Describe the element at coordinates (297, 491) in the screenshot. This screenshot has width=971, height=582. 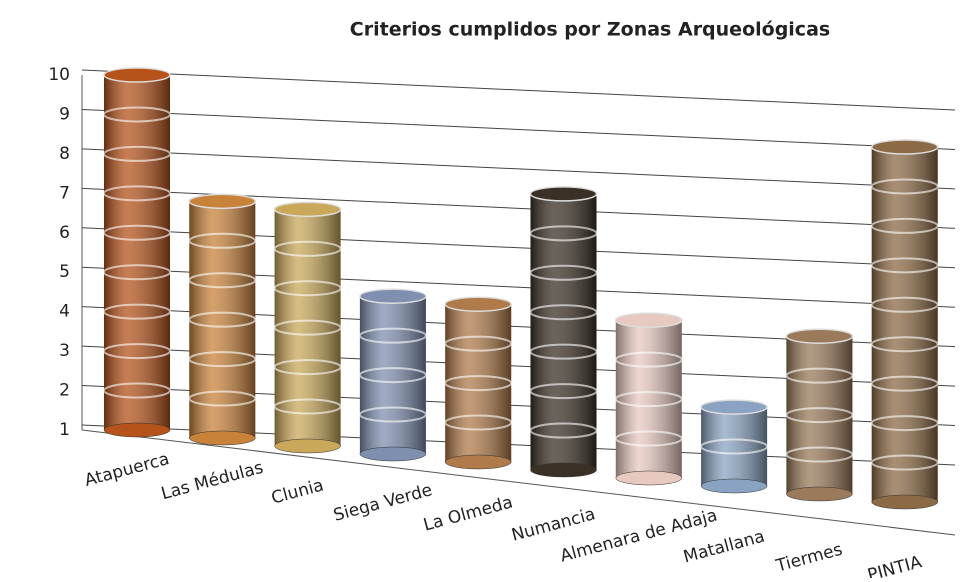
I see `x-tick-label: Clunia` at that location.